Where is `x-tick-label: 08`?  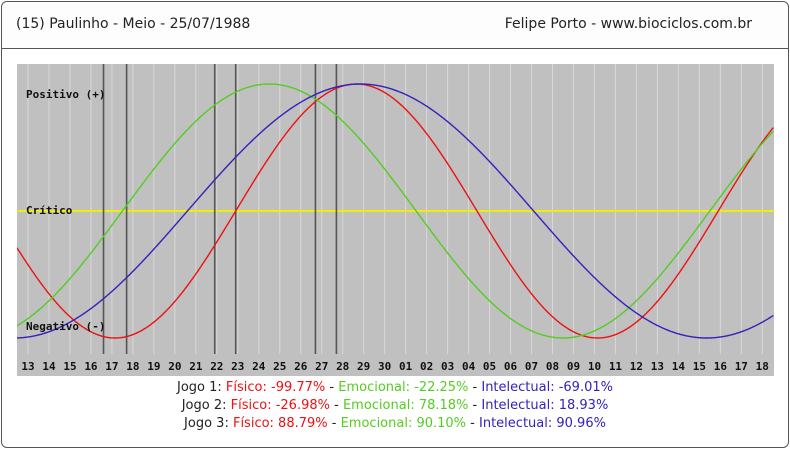 x-tick-label: 08 is located at coordinates (552, 366).